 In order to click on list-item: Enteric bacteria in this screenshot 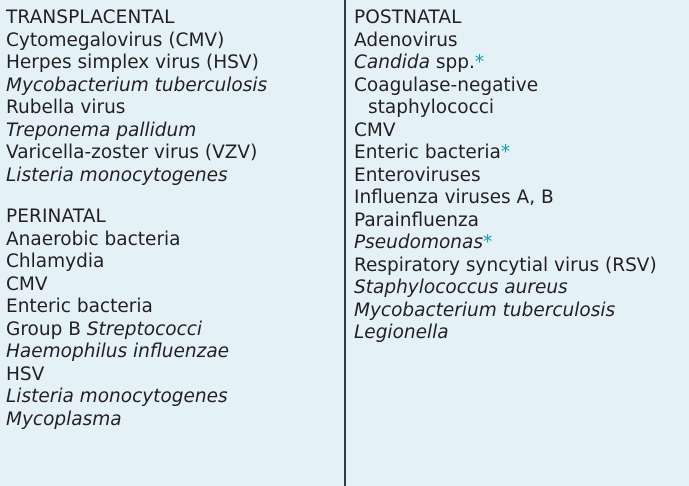, I will do `click(171, 307)`.